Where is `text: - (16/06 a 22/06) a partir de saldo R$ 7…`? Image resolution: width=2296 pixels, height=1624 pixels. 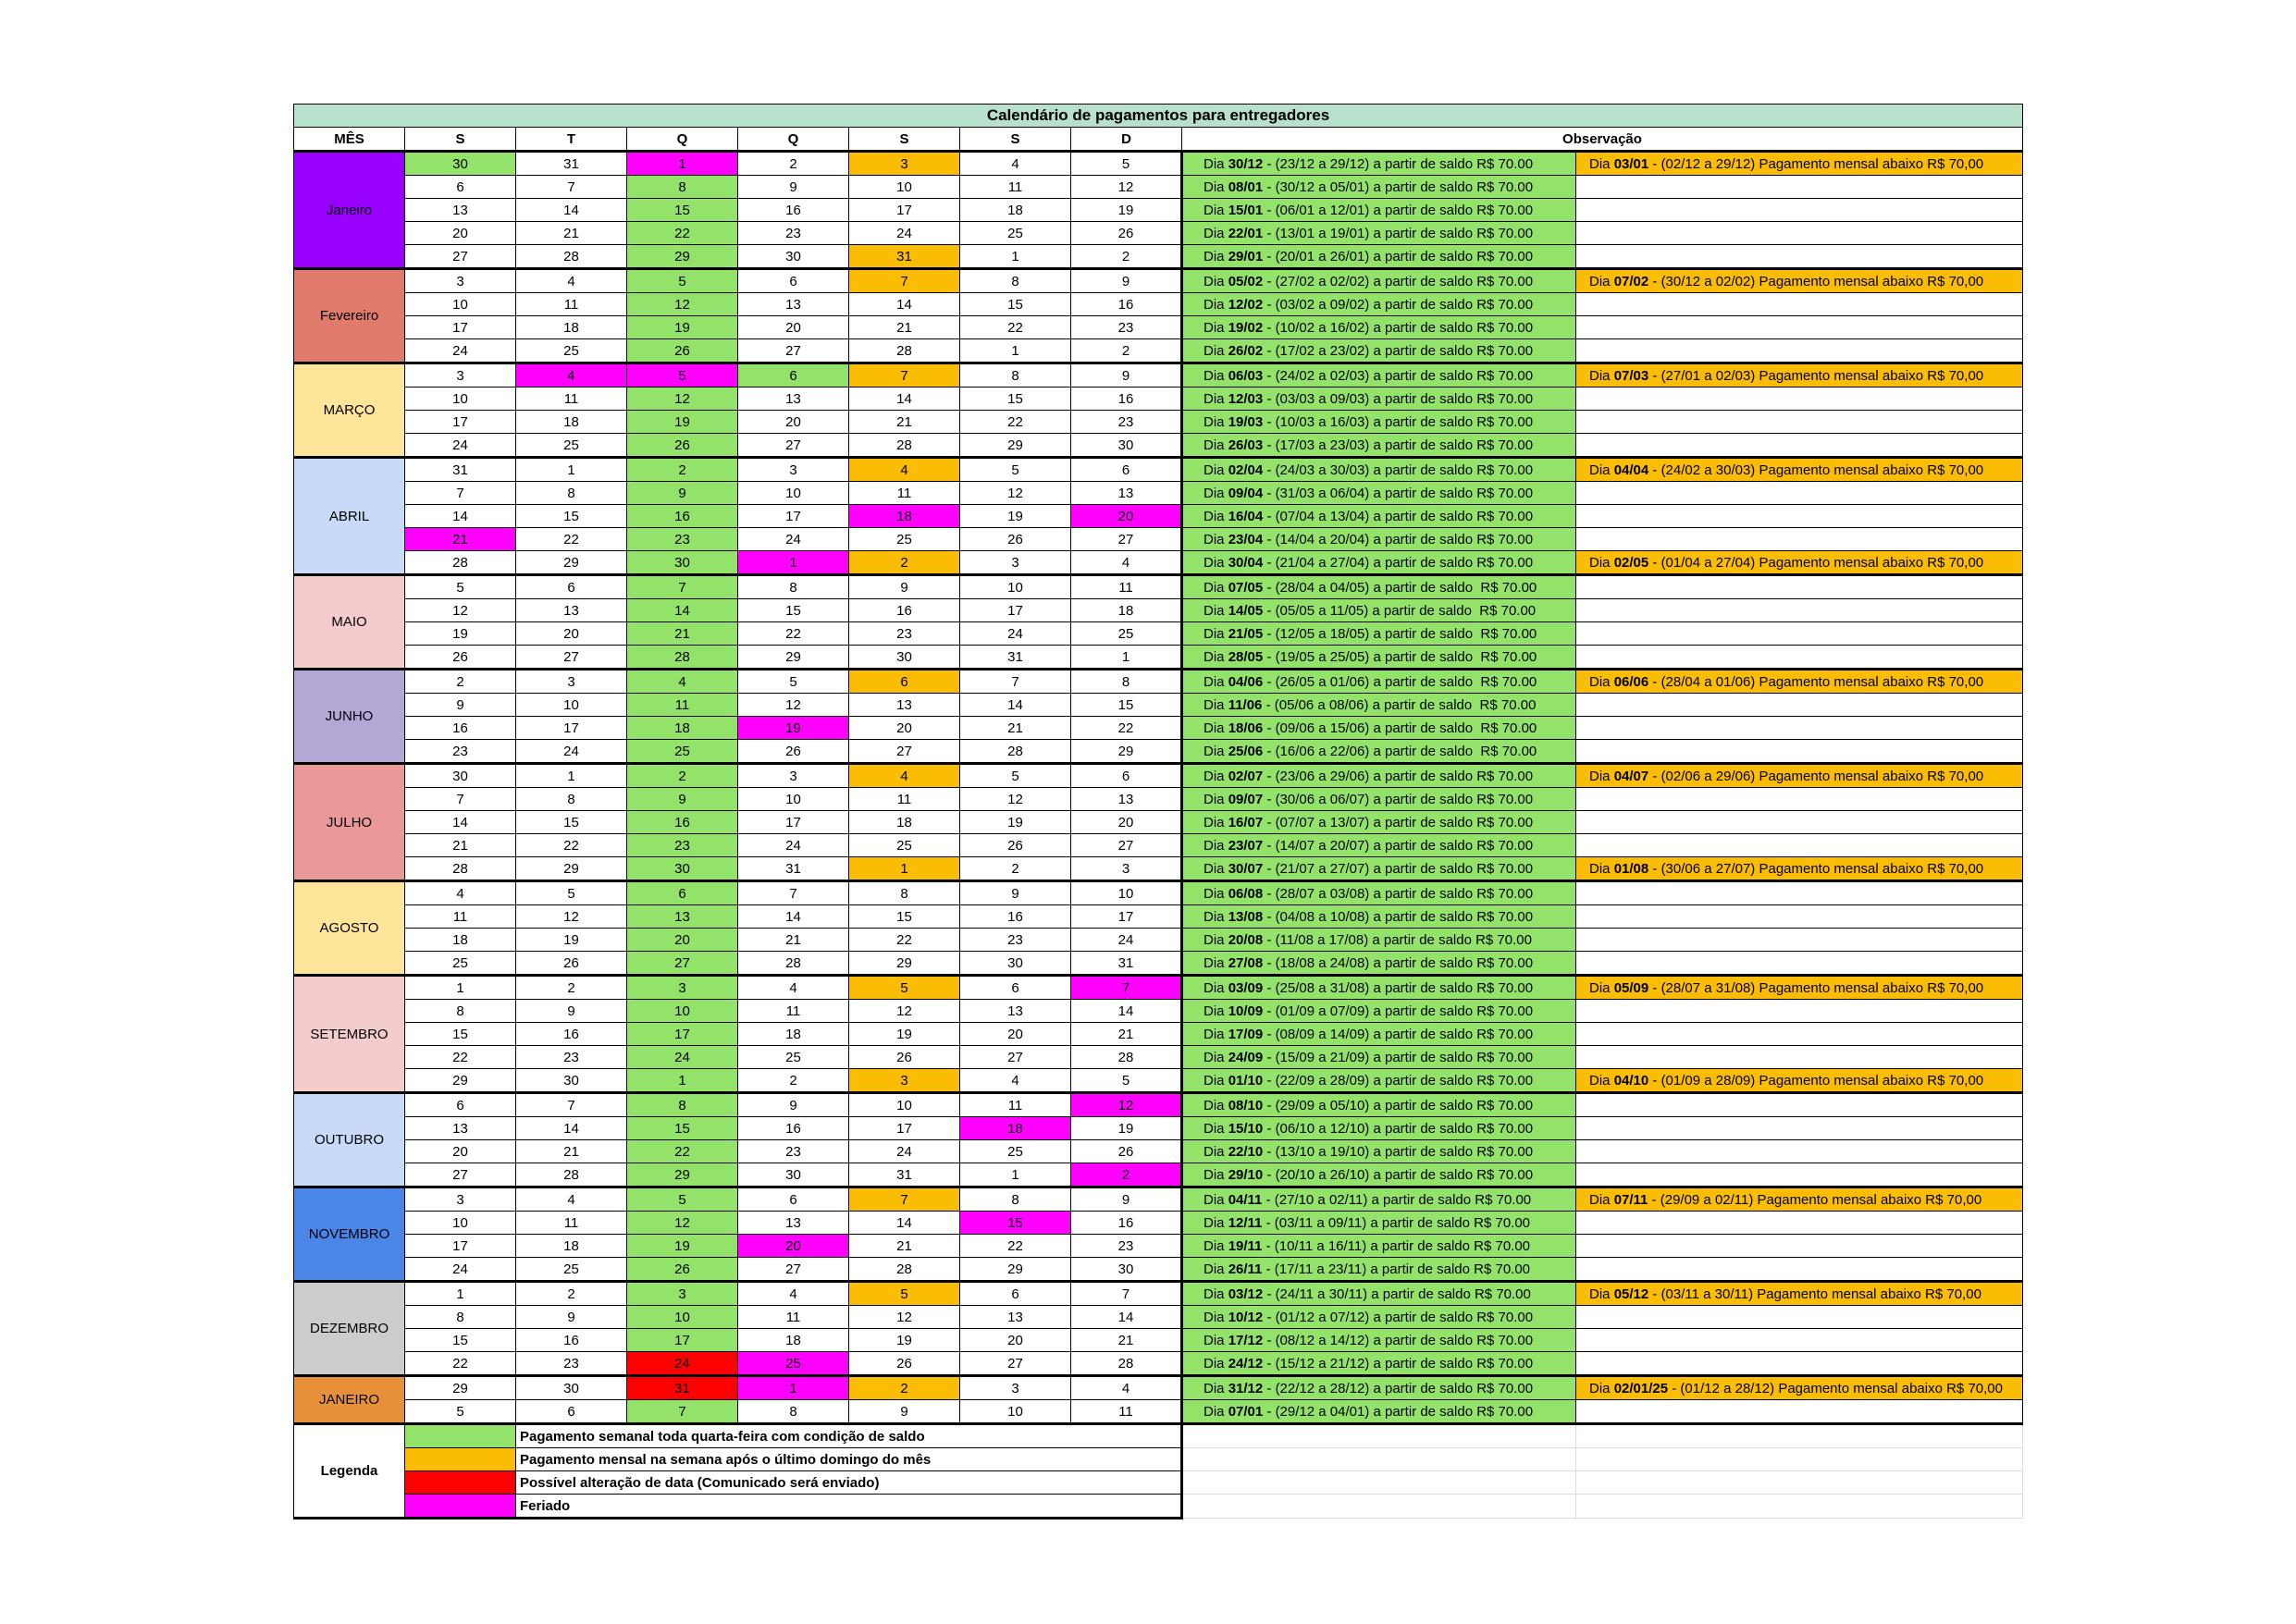
text: - (16/06 a 22/06) a partir de saldo R$ 7… is located at coordinates (1400, 751).